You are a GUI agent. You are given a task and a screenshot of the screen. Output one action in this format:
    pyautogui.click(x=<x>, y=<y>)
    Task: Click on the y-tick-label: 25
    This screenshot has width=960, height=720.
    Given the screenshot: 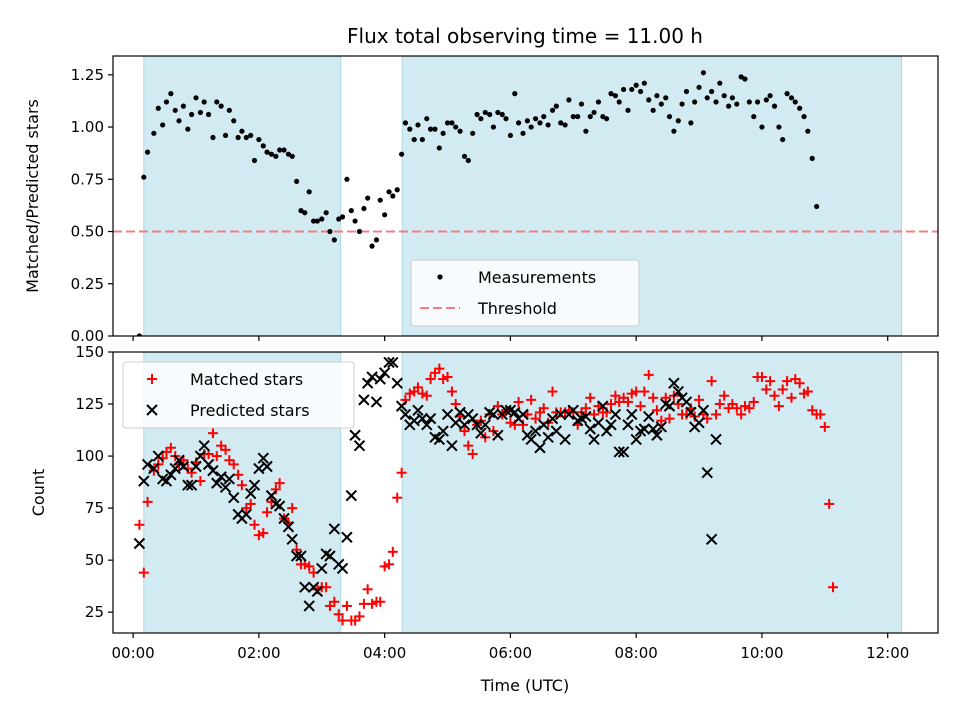 What is the action you would take?
    pyautogui.click(x=94, y=612)
    